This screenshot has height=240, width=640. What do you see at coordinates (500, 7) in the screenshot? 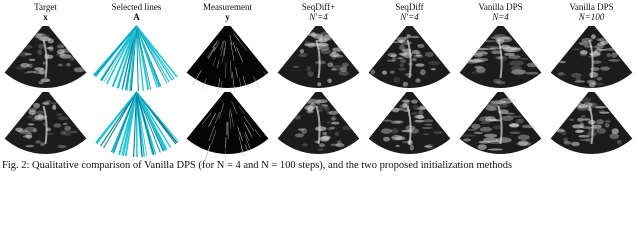
I see `column-title: Vanilla DPS` at bounding box center [500, 7].